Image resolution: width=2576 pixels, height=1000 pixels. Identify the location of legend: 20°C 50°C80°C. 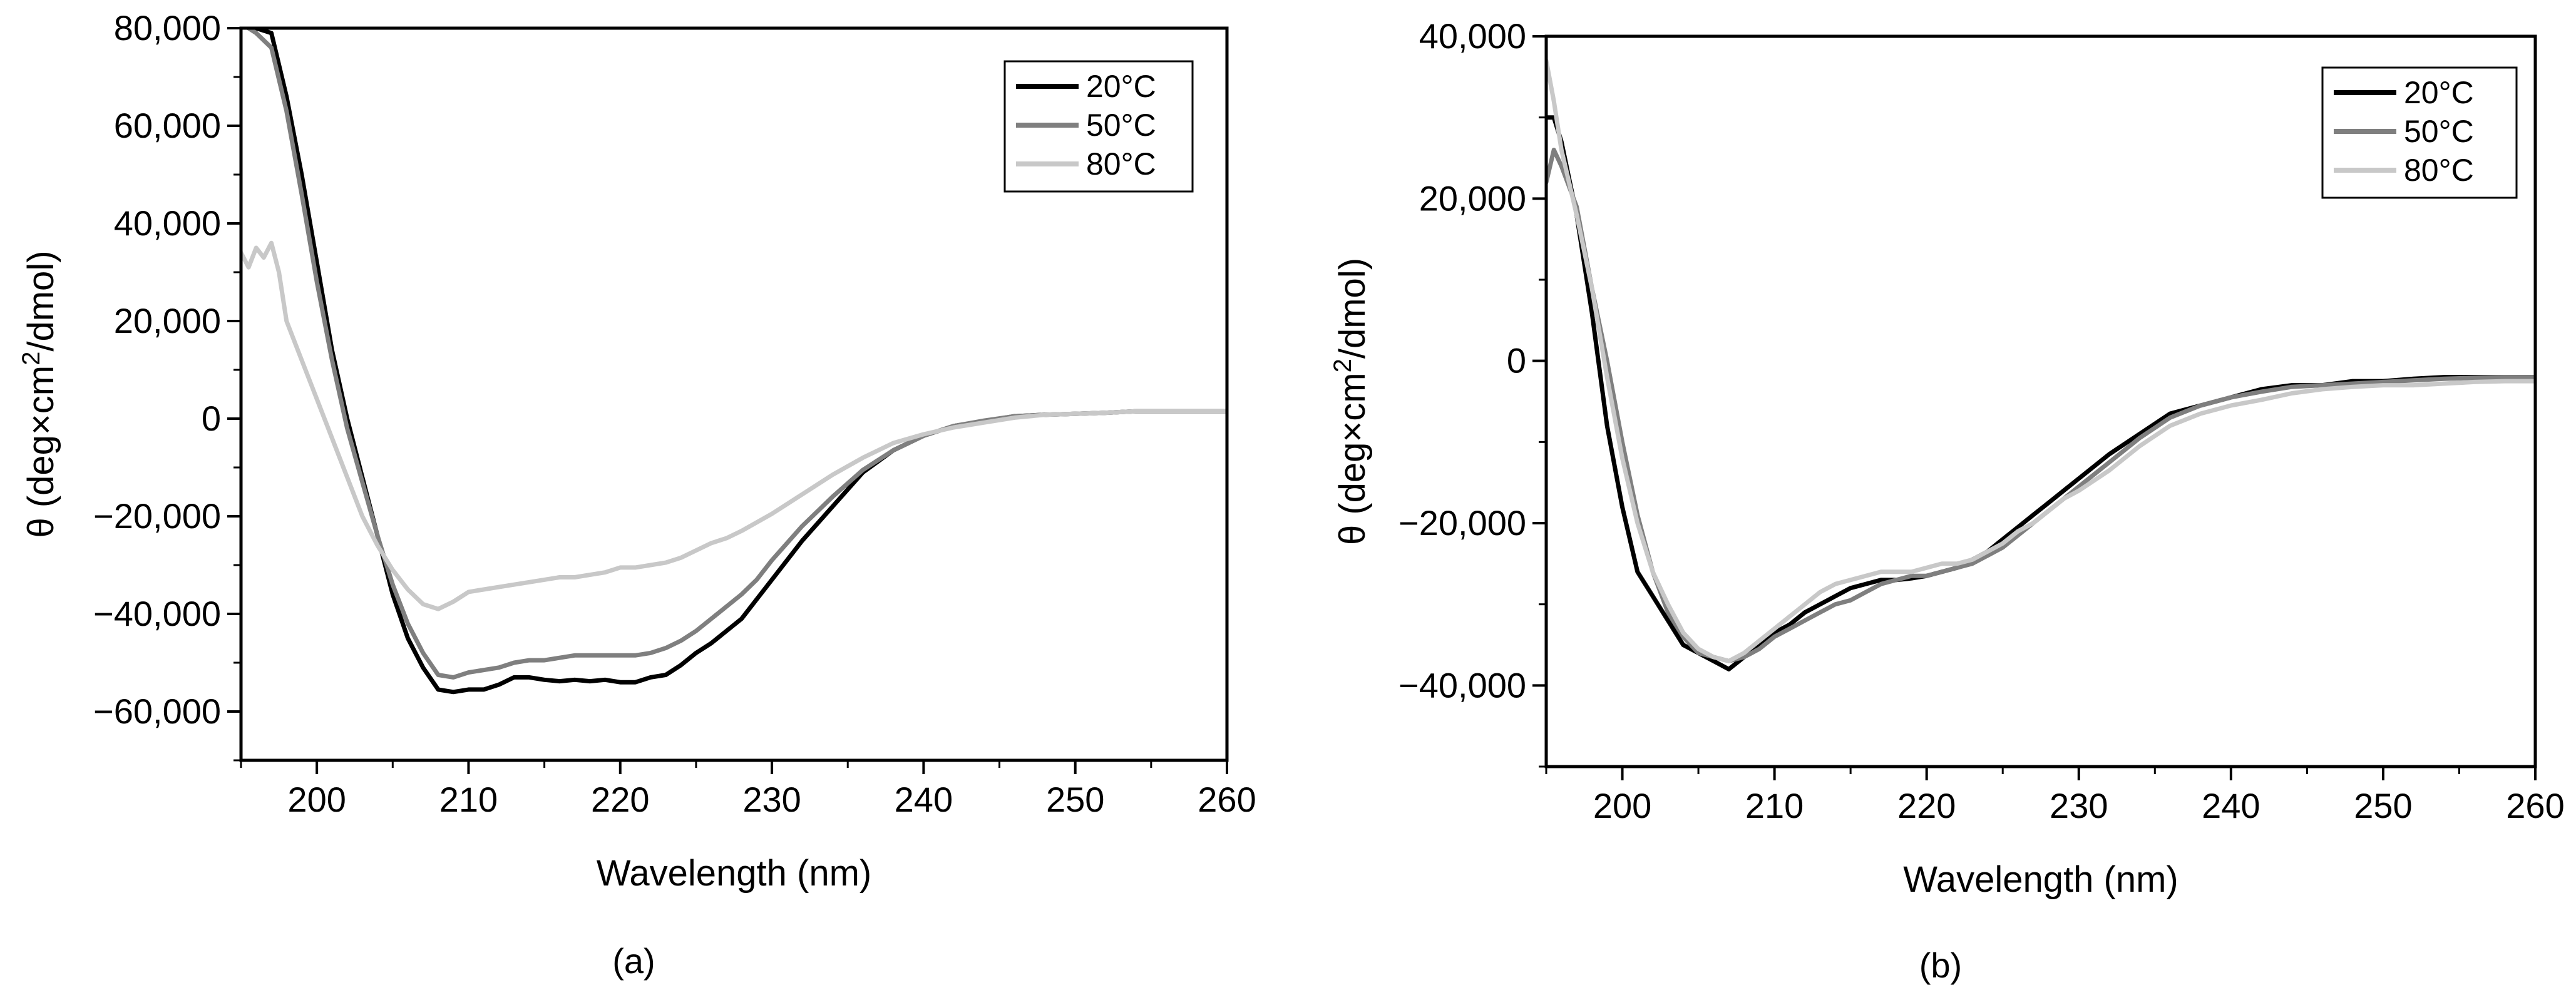
(1098, 127).